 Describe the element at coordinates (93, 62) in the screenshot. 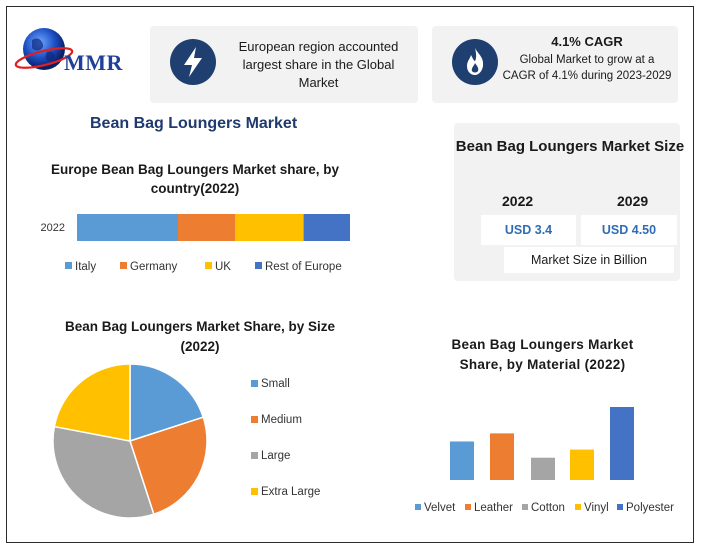

I see `logo-text: MMR` at that location.